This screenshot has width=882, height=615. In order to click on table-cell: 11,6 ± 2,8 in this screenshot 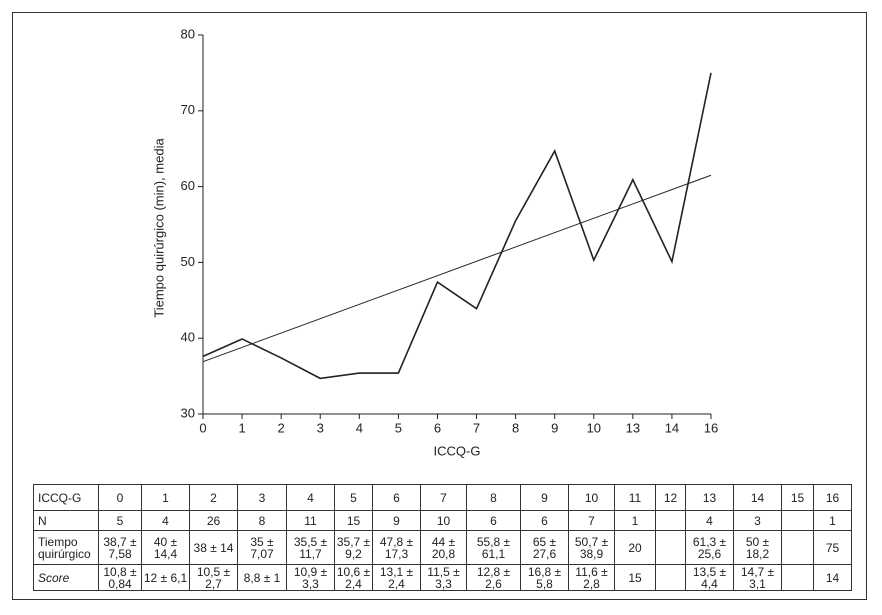, I will do `click(591, 577)`.